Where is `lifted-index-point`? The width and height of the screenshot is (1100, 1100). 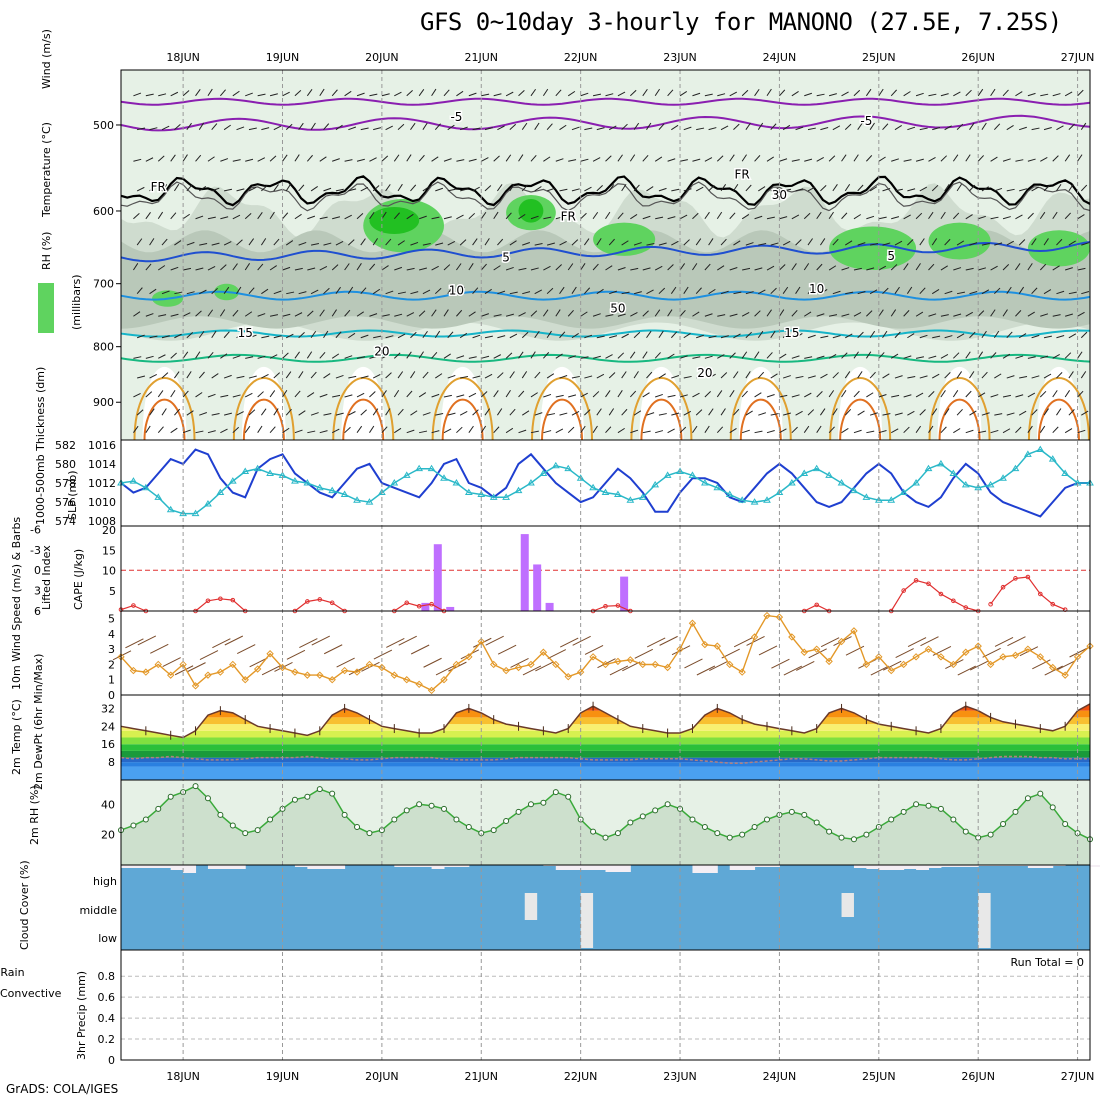
lifted-index-point is located at coordinates (941, 594).